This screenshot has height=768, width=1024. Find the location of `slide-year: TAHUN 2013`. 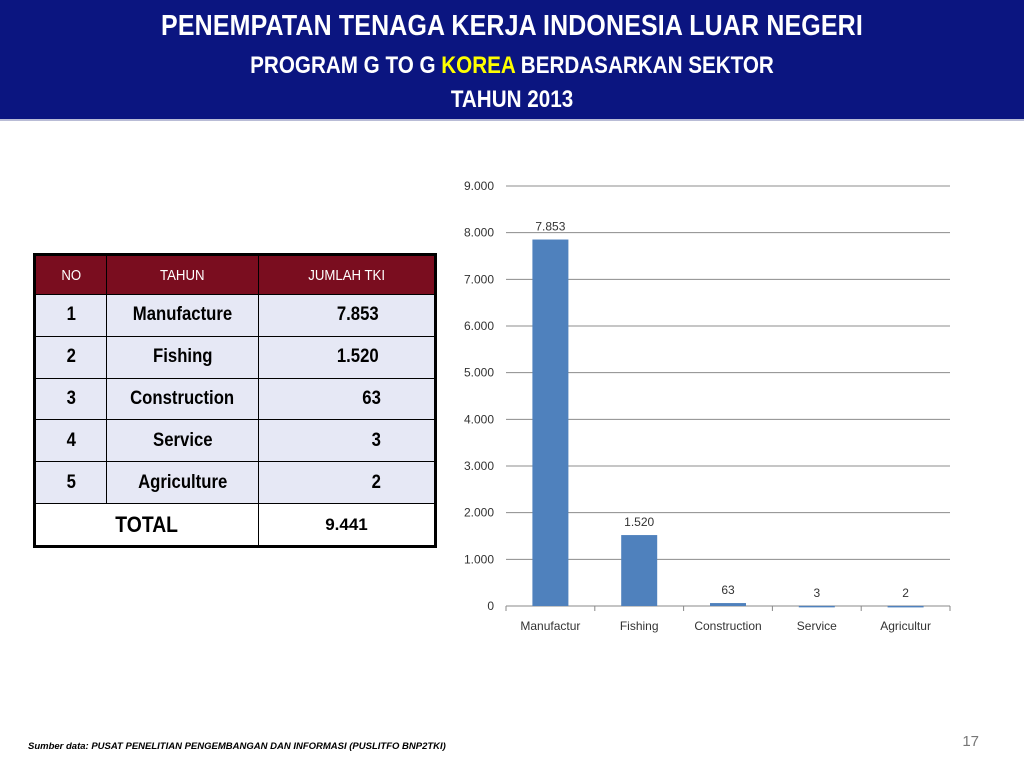

slide-year: TAHUN 2013 is located at coordinates (512, 99).